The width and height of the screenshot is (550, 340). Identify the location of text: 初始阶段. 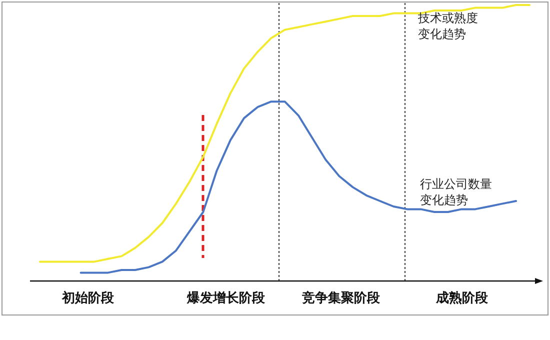
(88, 298).